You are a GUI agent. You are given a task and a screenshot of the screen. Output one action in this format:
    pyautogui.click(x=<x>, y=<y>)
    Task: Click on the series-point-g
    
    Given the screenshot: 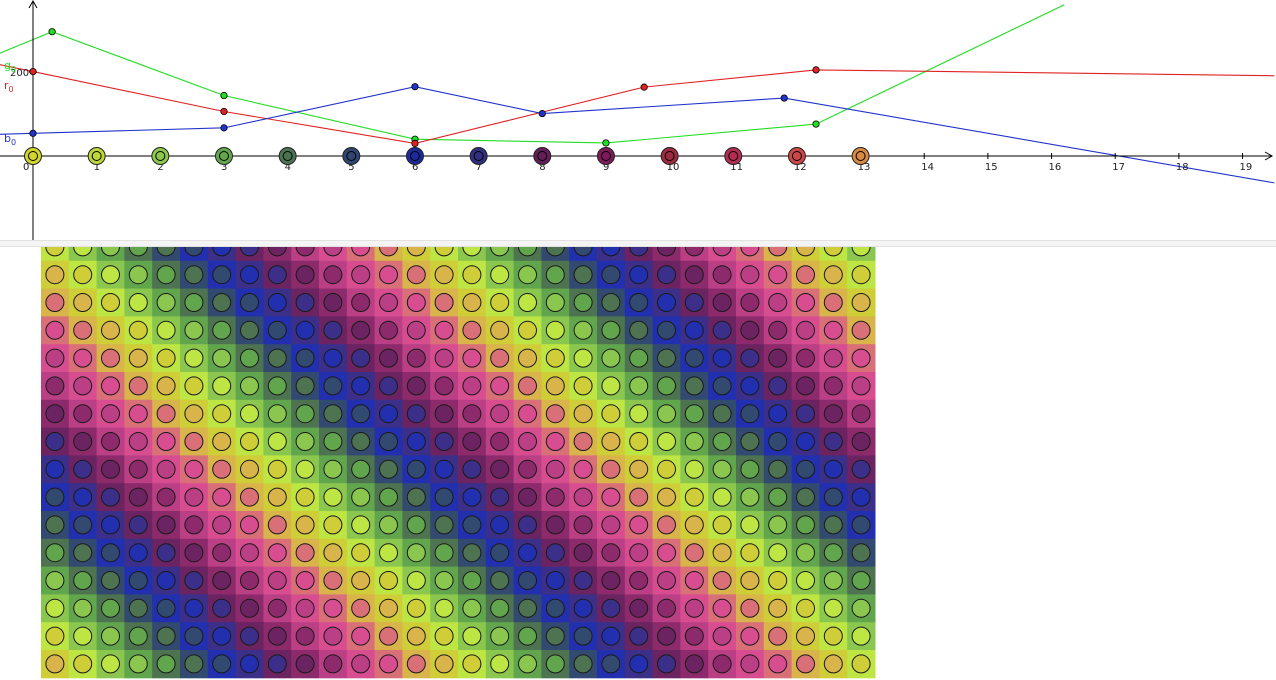 What is the action you would take?
    pyautogui.click(x=606, y=143)
    